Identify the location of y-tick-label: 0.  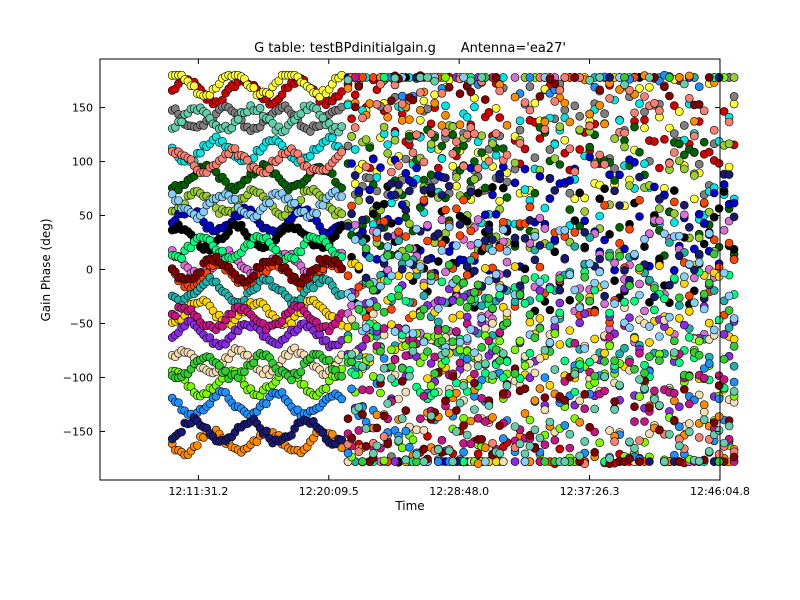
(89, 270).